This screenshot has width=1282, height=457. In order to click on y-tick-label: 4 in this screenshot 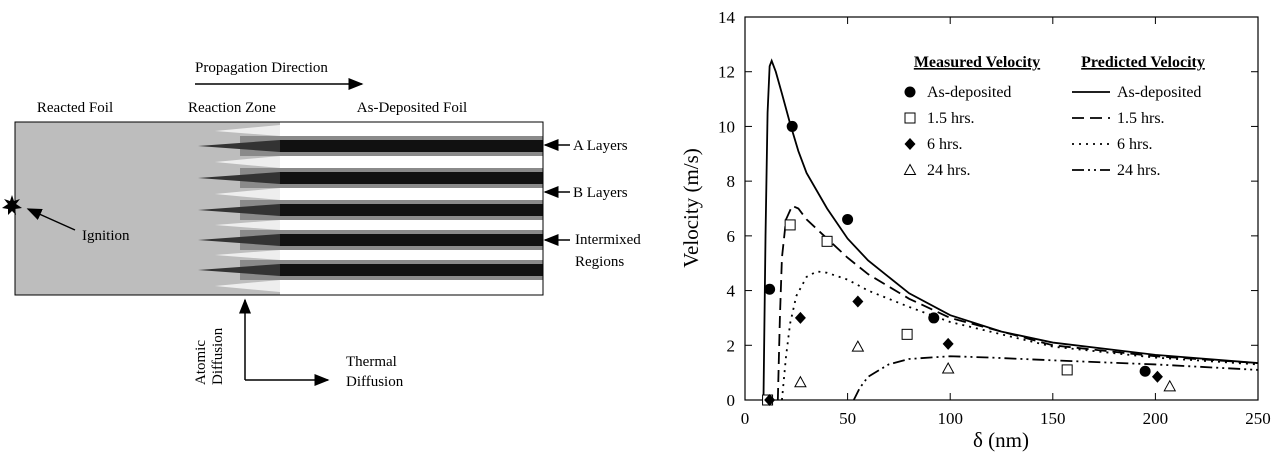, I will do `click(731, 291)`.